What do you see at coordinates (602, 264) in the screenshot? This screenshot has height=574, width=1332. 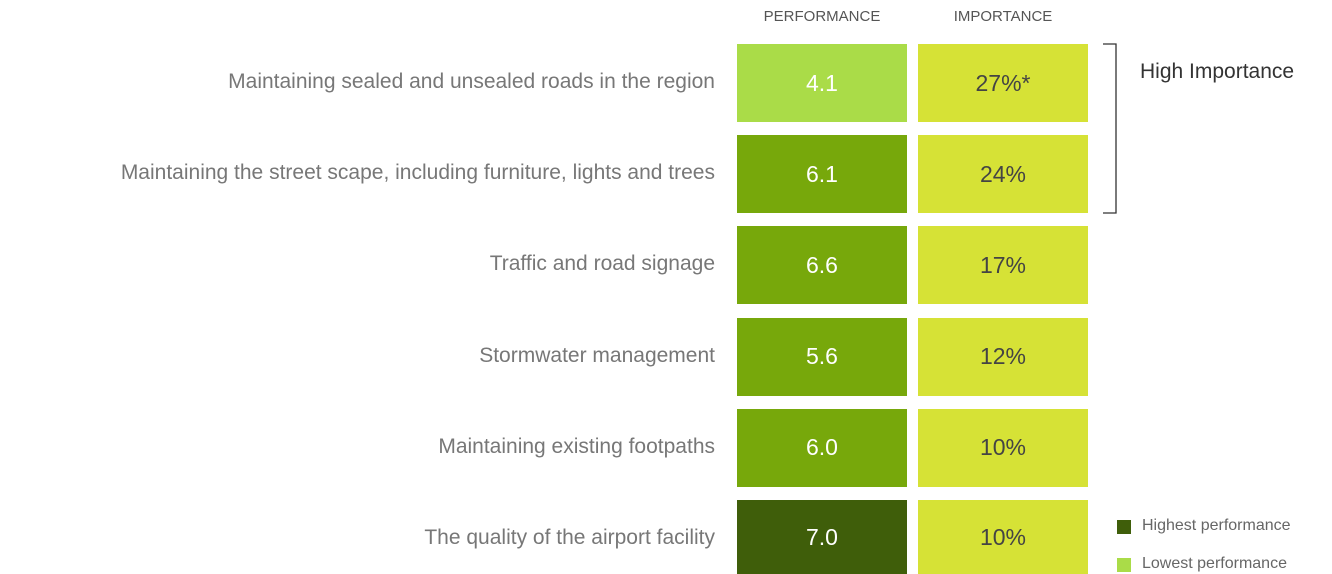 I see `row-label: Traffic and road signage` at bounding box center [602, 264].